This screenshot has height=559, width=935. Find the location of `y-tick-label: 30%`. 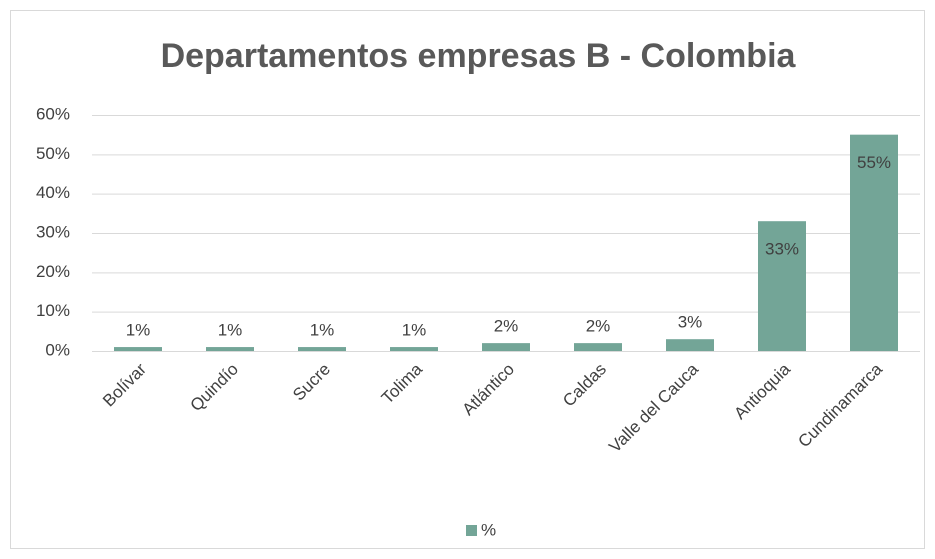

y-tick-label: 30% is located at coordinates (53, 231).